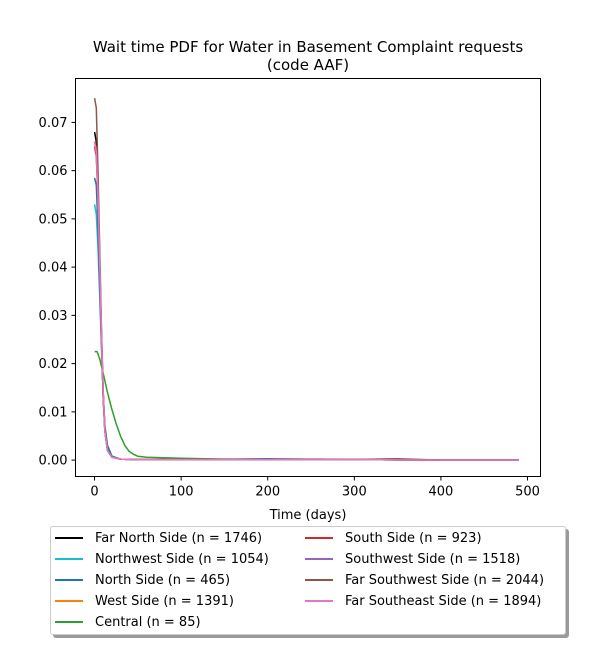 This screenshot has height=650, width=600. I want to click on legend-label: Far Southwest Side (n = 2044), so click(445, 580).